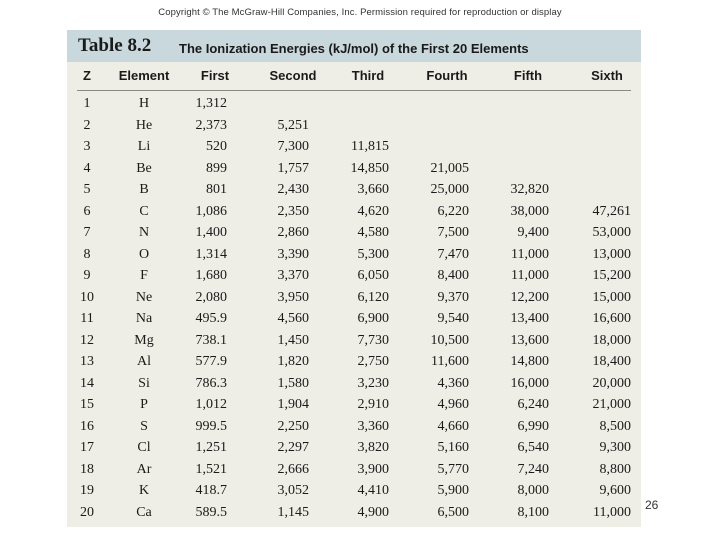  Describe the element at coordinates (87, 426) in the screenshot. I see `cell-z: 16` at that location.